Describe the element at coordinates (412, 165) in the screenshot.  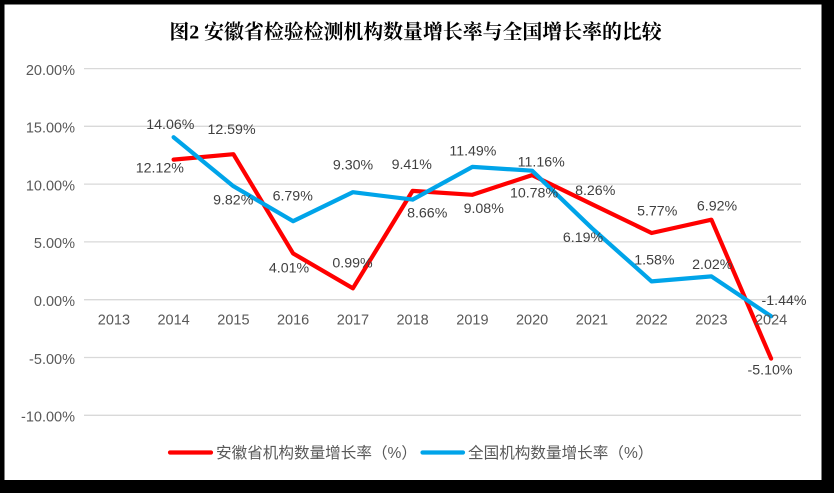
I see `svg-text: 9.41%` at that location.